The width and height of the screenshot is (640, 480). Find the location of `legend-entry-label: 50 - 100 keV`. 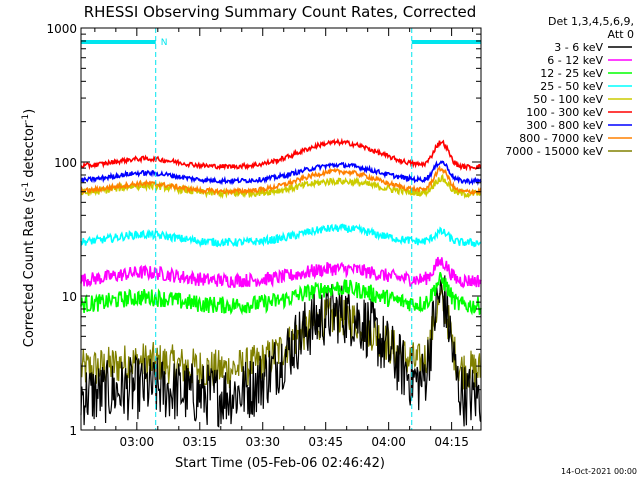

legend-entry-label: 50 - 100 keV is located at coordinates (568, 99).